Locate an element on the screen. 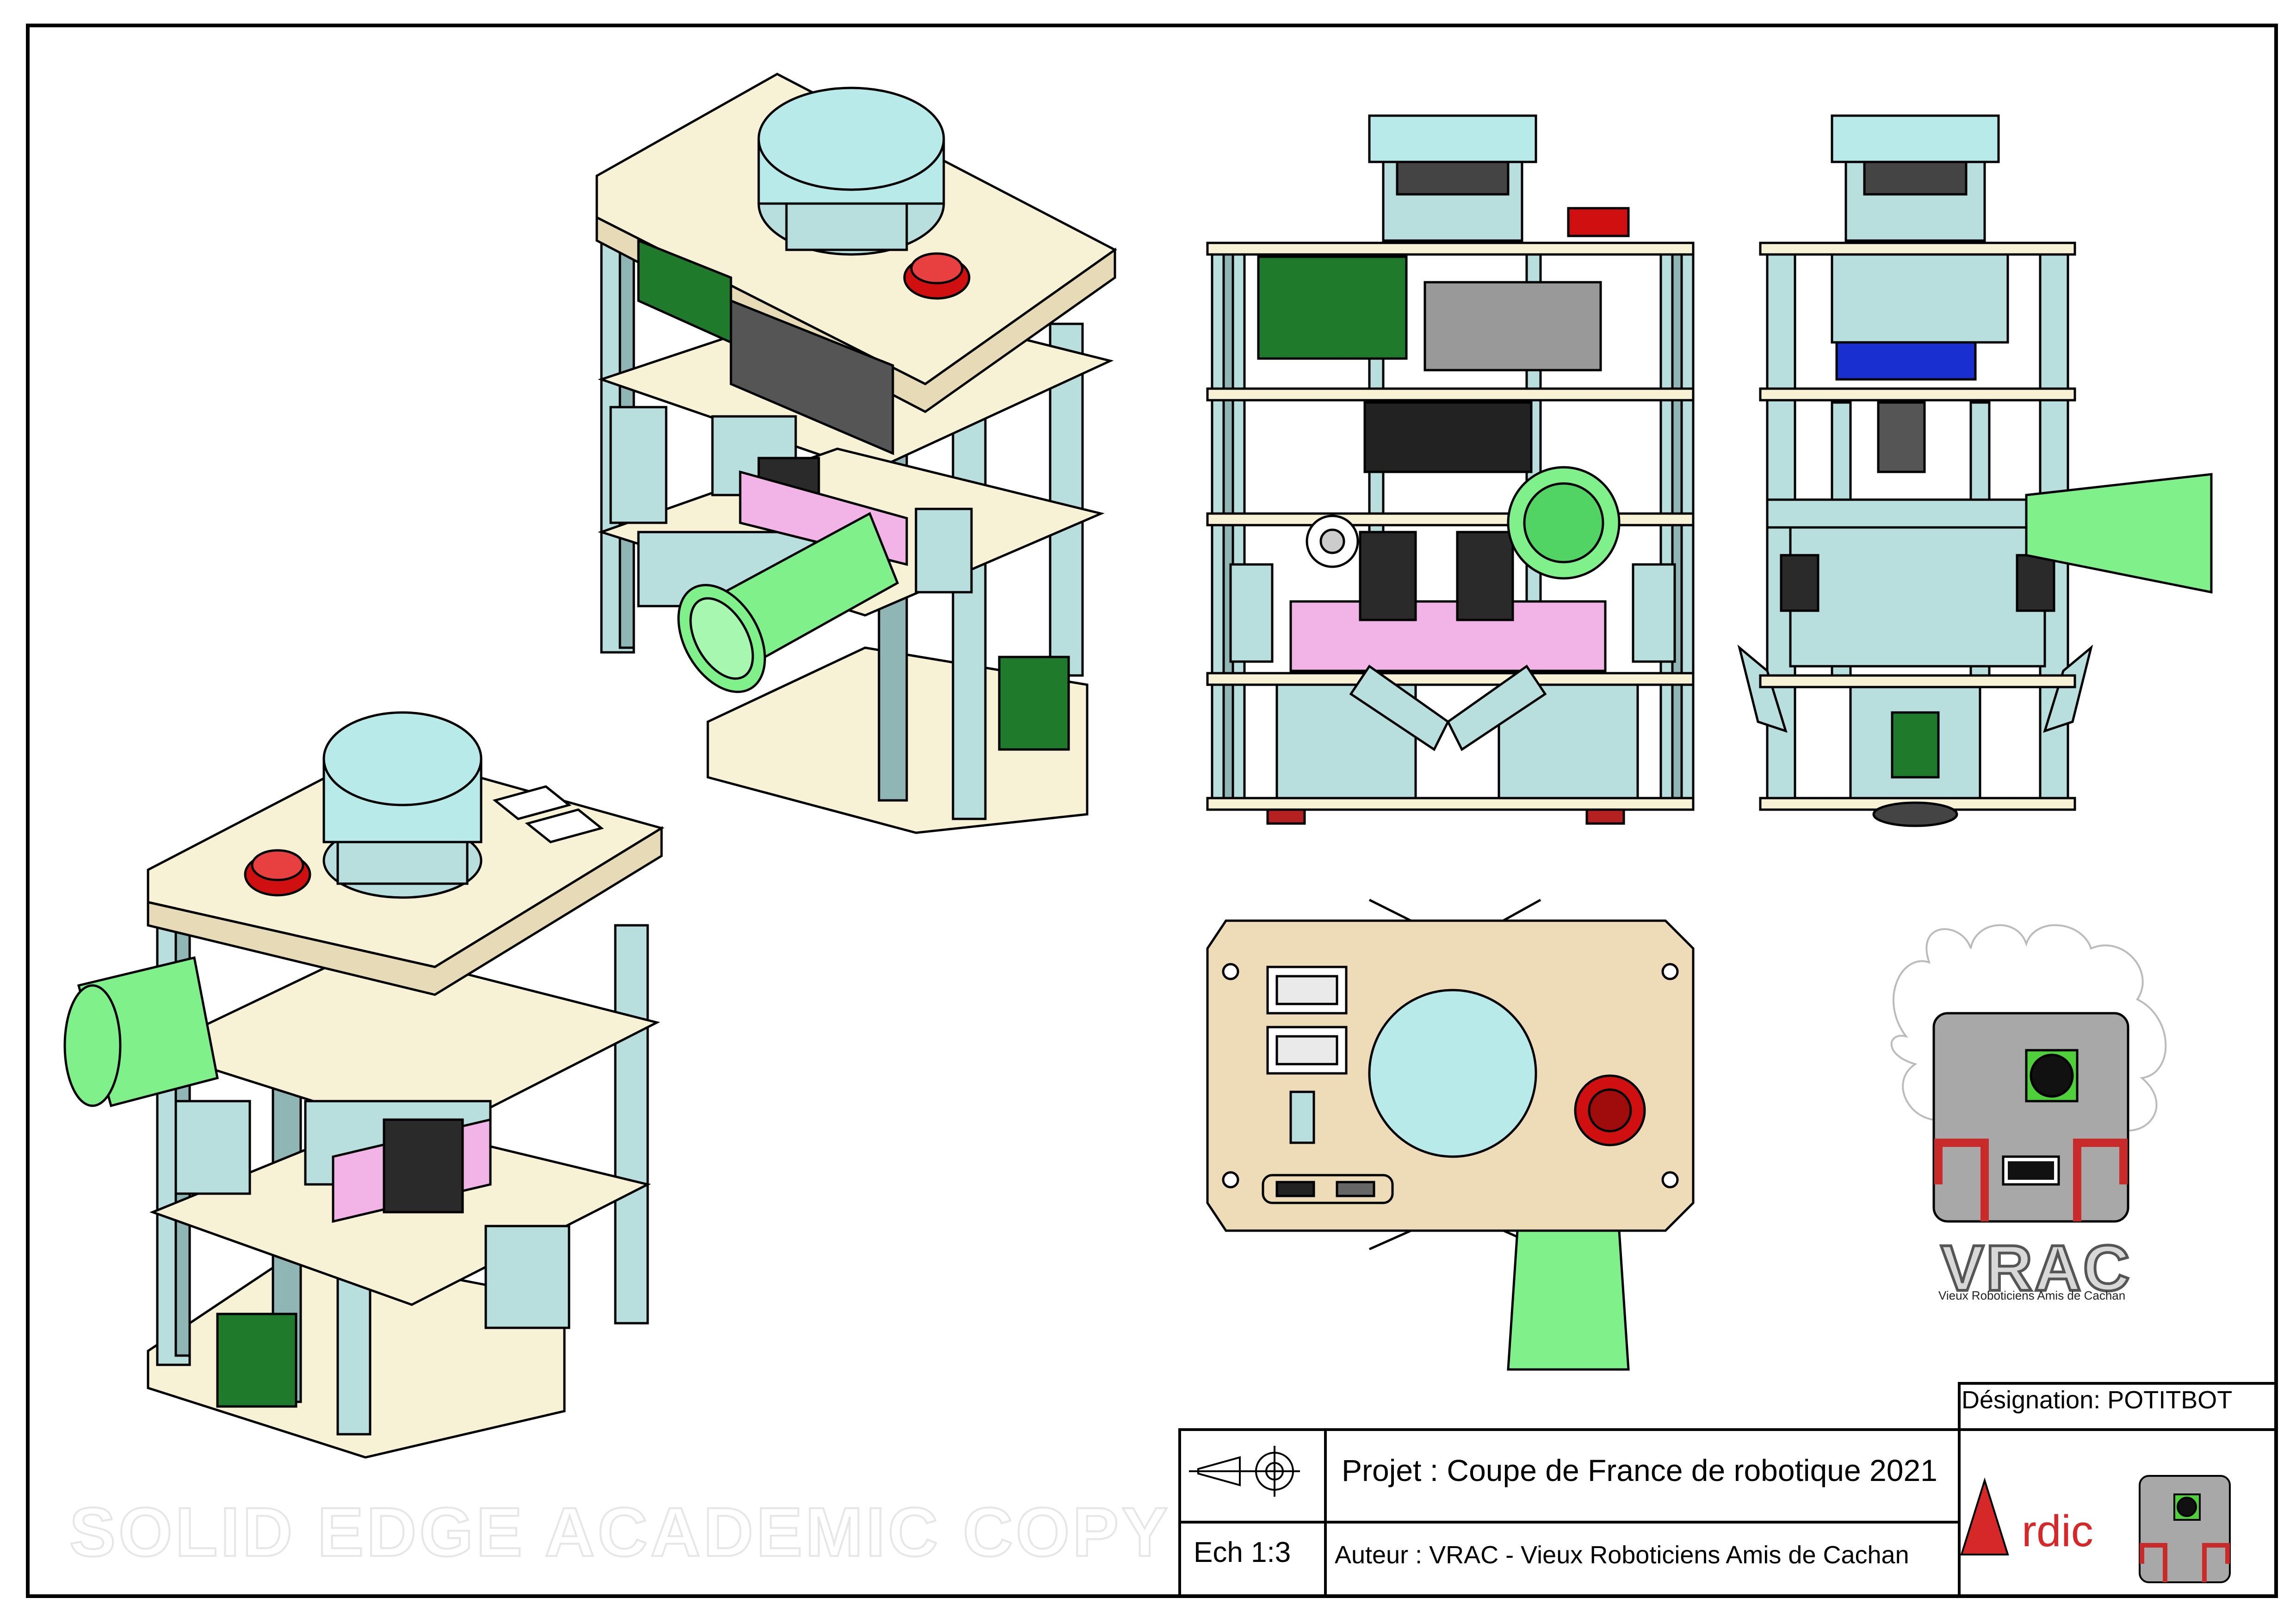 This screenshot has width=2296, height=1623. vrac-logo-wordmark: VRAC is located at coordinates (2035, 1268).